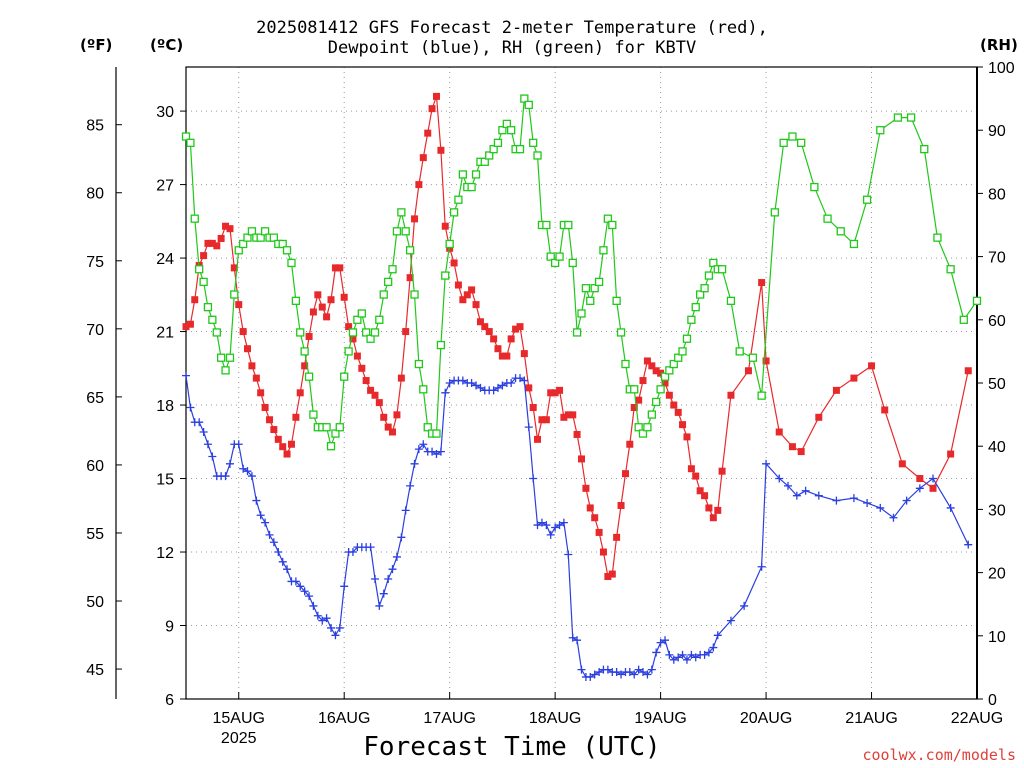 This screenshot has width=1024, height=768. Describe the element at coordinates (95, 126) in the screenshot. I see `fahrenheit-tick-label: 85` at that location.